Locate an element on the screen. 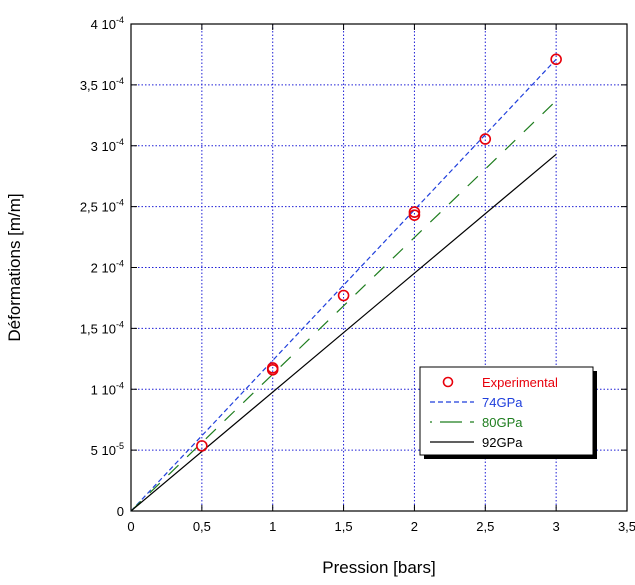  y-tick-label: 3 10-4 is located at coordinates (107, 145).